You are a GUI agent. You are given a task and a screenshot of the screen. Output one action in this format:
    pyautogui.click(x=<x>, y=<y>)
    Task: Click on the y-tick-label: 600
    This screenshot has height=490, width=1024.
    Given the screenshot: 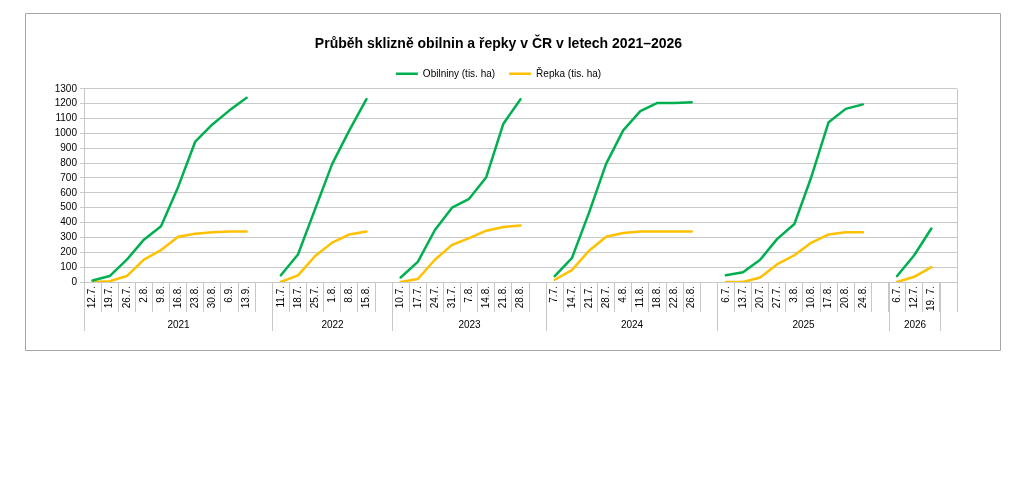 What is the action you would take?
    pyautogui.click(x=69, y=192)
    